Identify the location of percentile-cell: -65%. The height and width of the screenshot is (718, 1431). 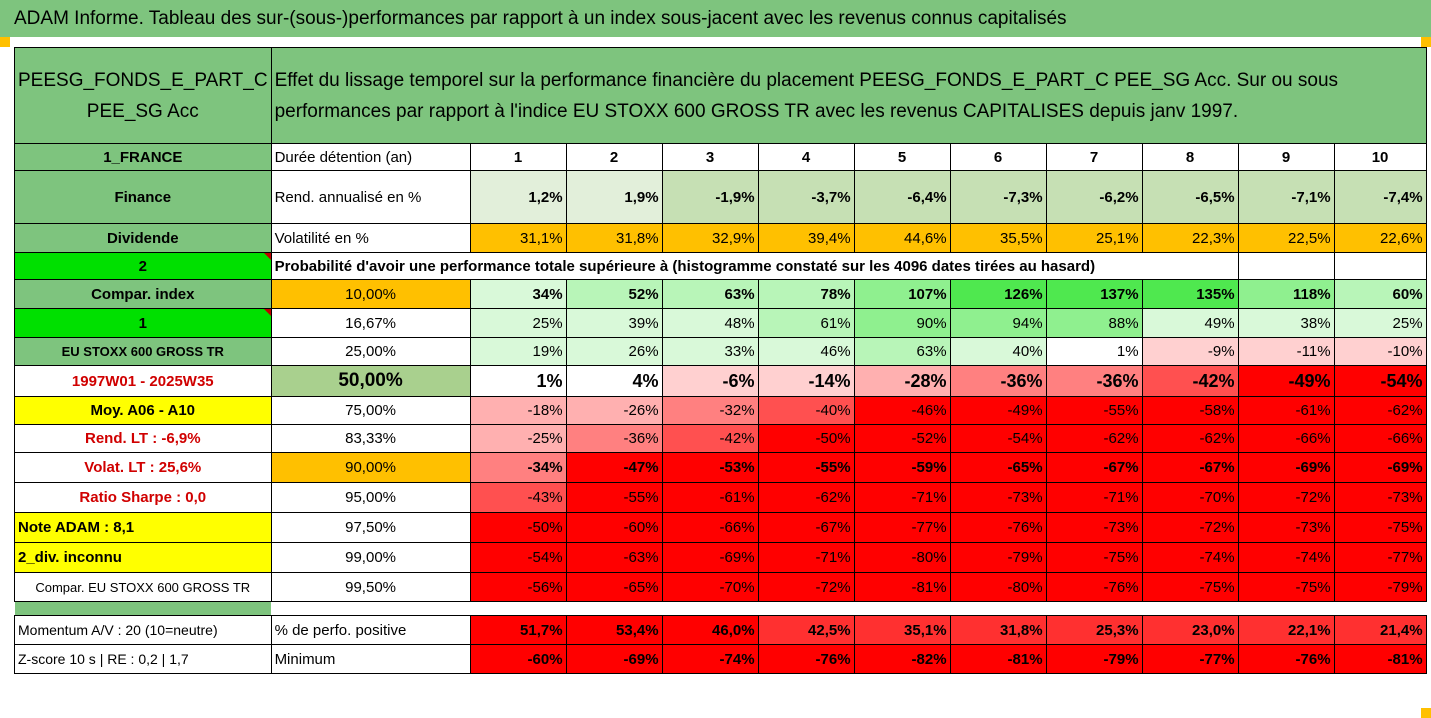
(998, 467).